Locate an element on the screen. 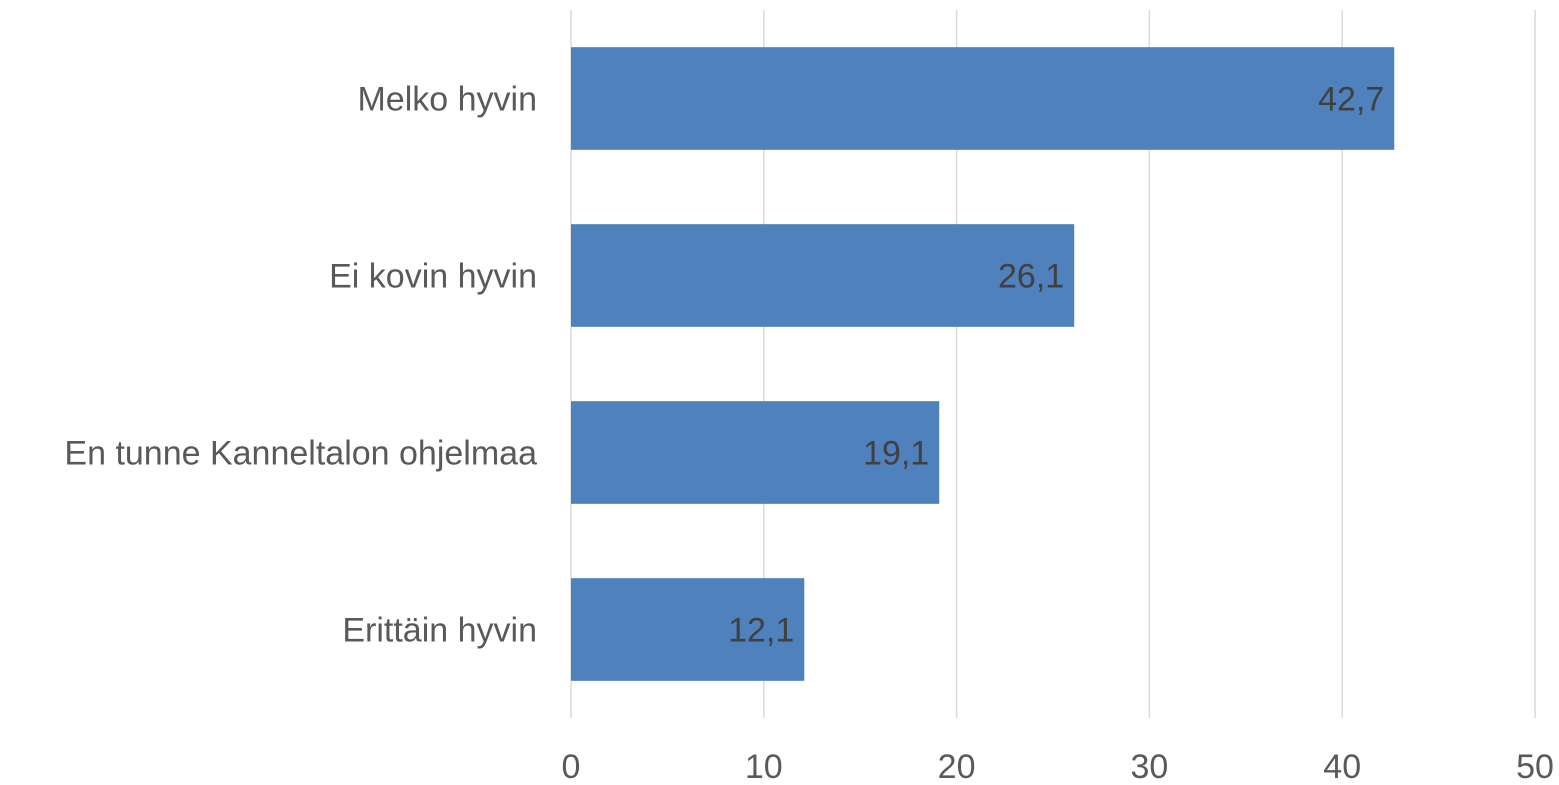 Image resolution: width=1559 pixels, height=785 pixels. x-tick-label: 10 is located at coordinates (764, 766).